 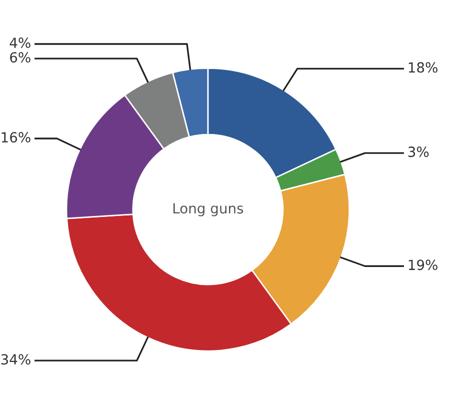 I want to click on data-label: 4%, so click(x=20, y=43).